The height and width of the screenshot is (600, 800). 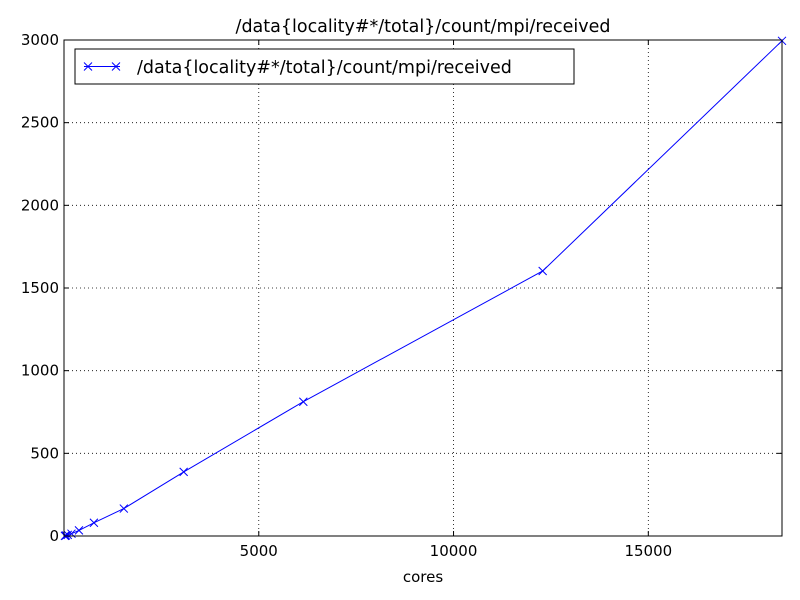 What do you see at coordinates (454, 551) in the screenshot?
I see `x-tick-label: 10000` at bounding box center [454, 551].